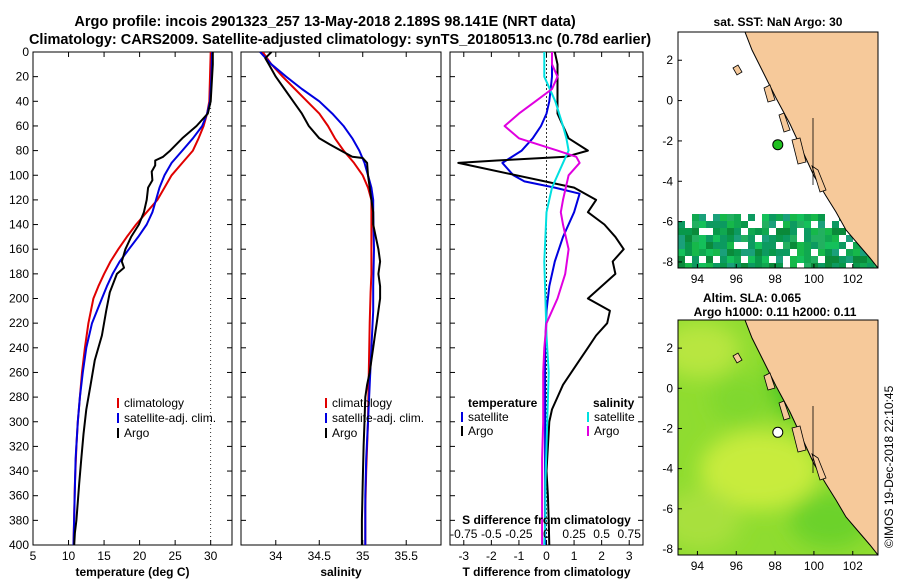 This screenshot has width=900, height=580. Describe the element at coordinates (211, 556) in the screenshot. I see `temperature-xtick-label: 30` at that location.